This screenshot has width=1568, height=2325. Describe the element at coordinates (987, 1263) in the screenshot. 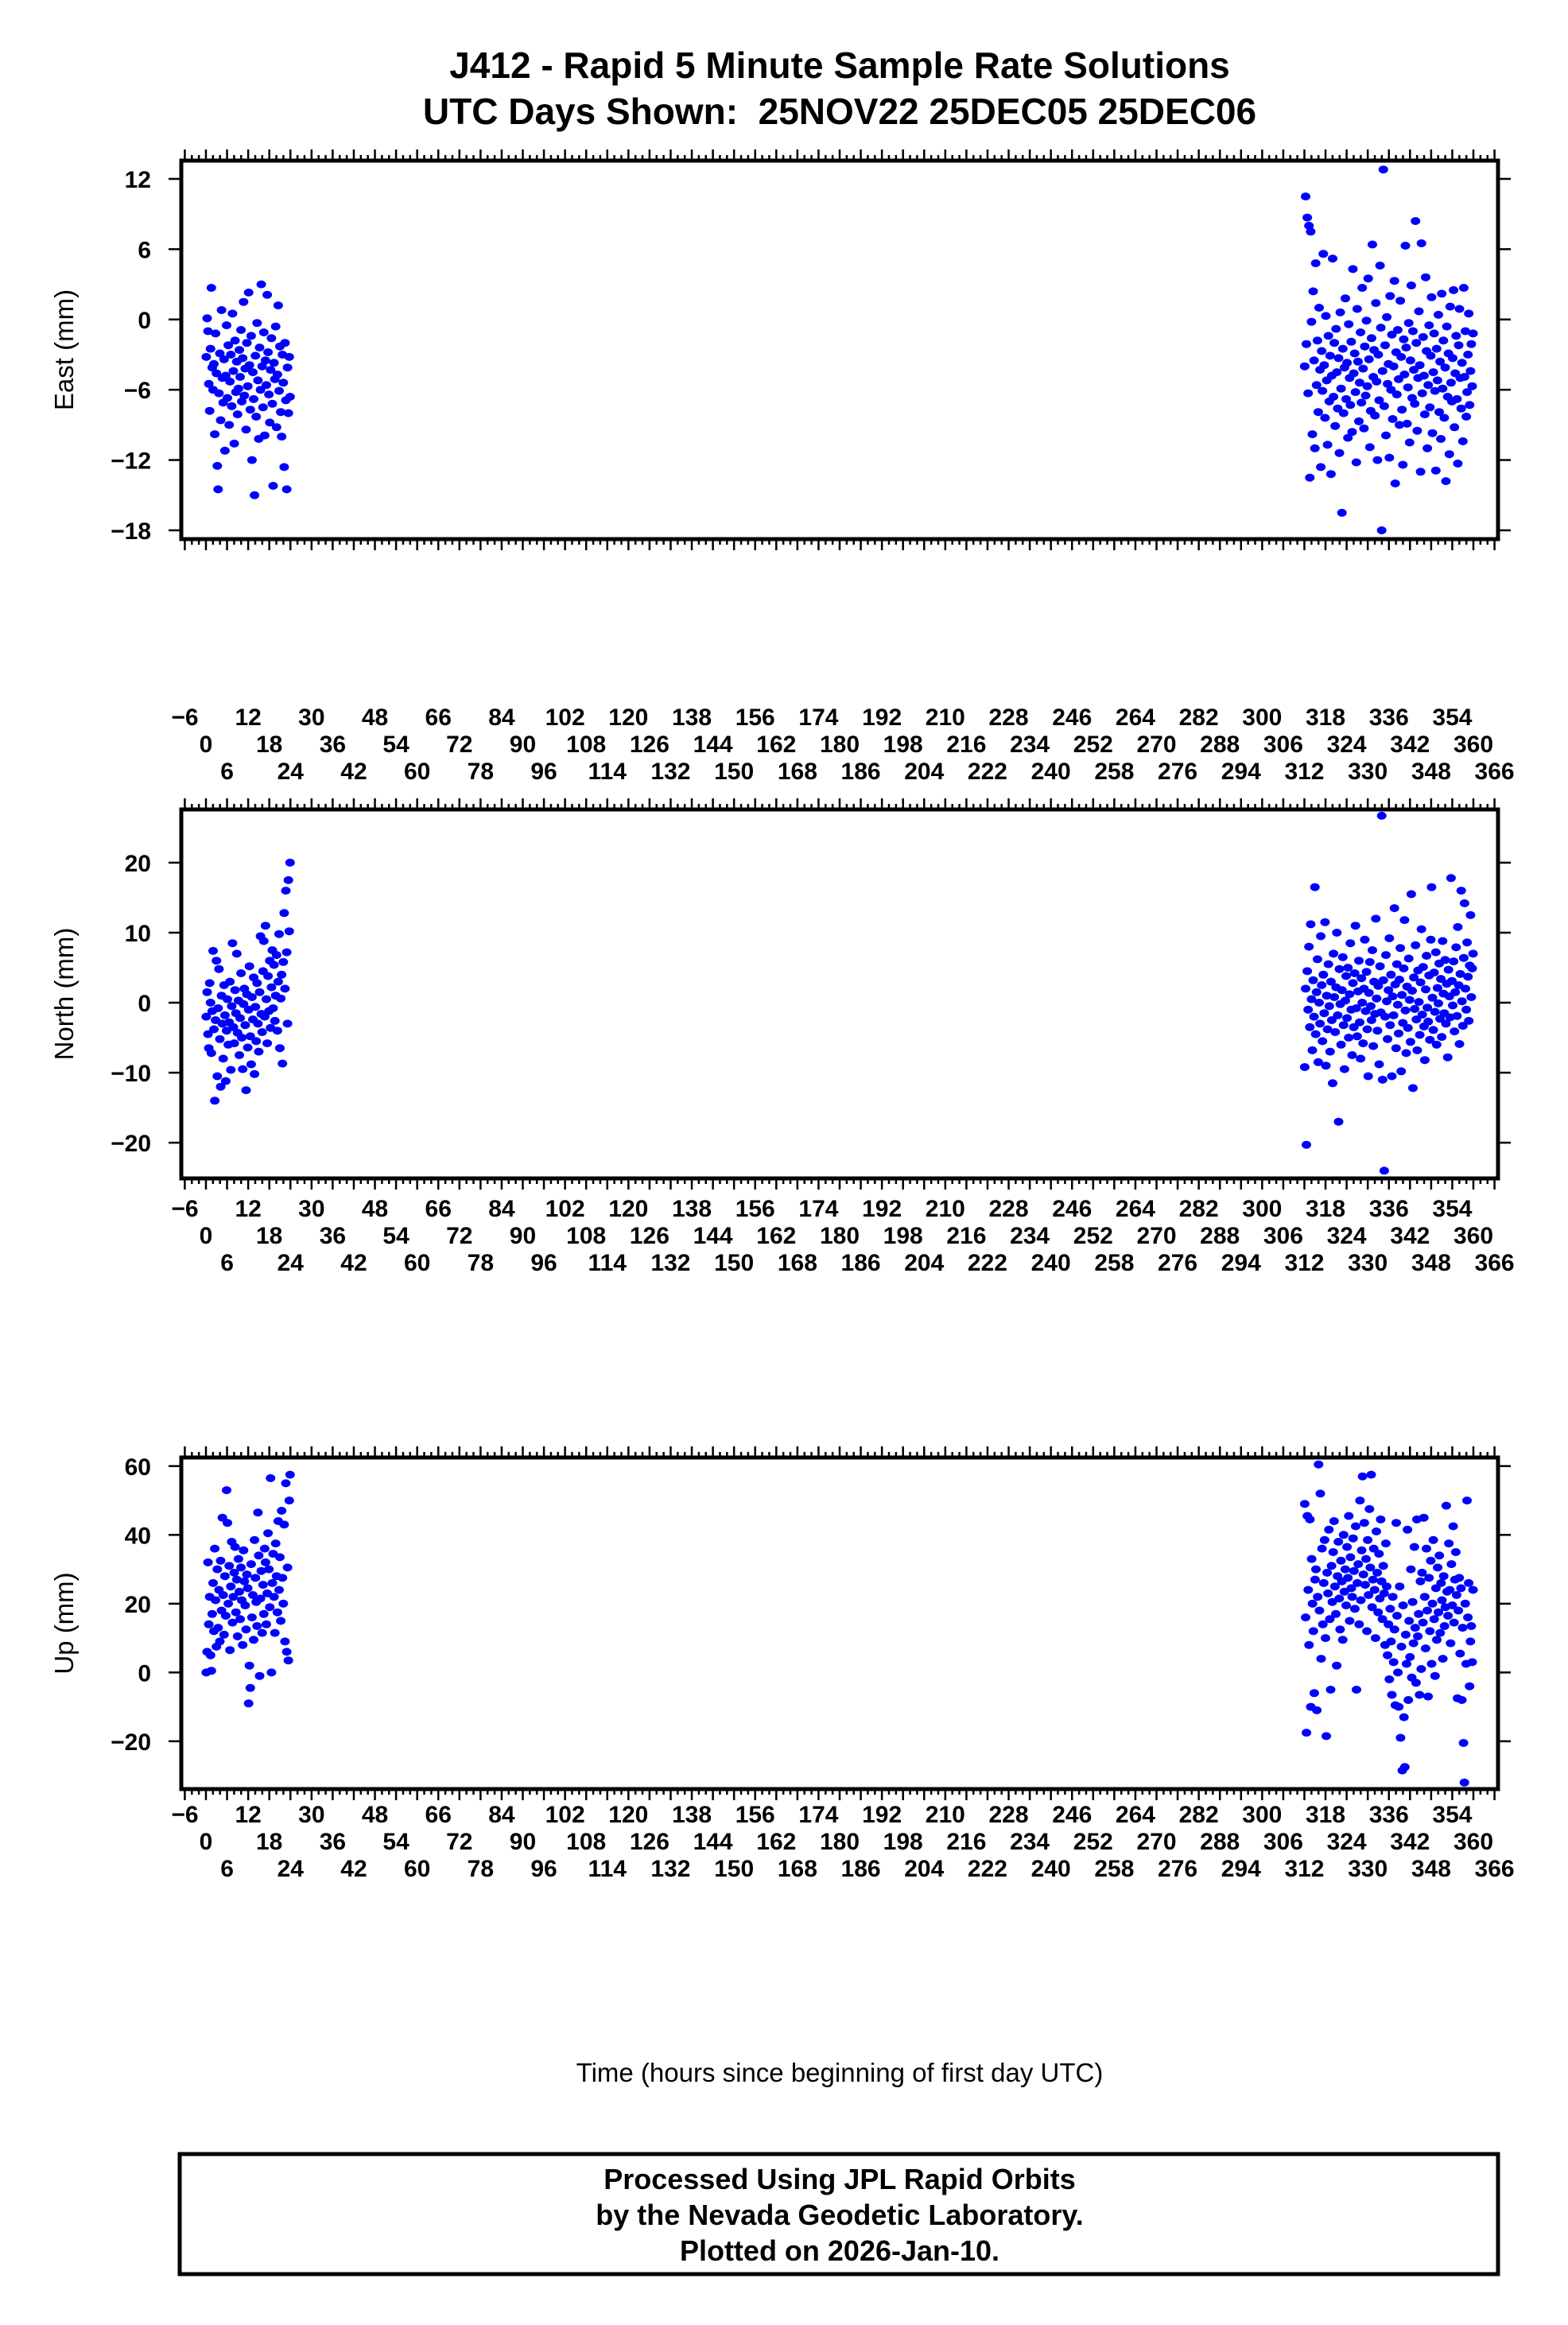

I see `x-tick-label: 222` at that location.